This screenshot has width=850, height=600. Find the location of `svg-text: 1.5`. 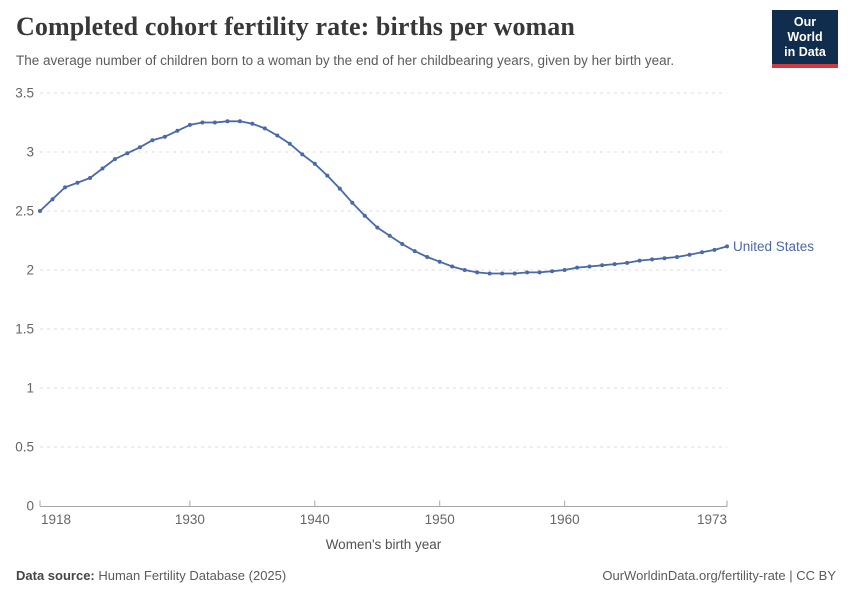

svg-text: 1.5 is located at coordinates (24, 329).